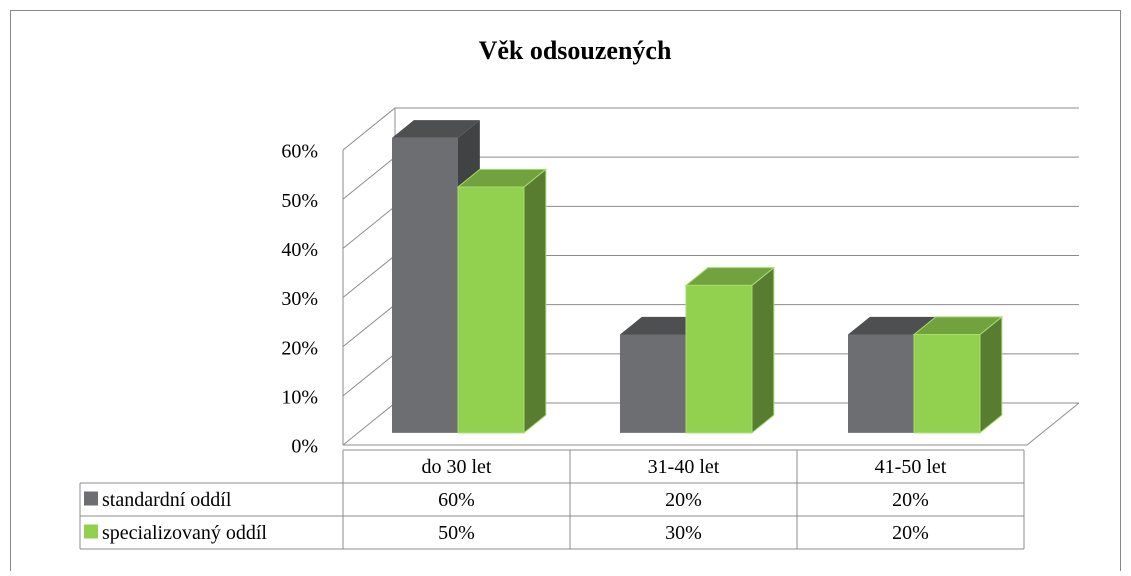 This screenshot has width=1131, height=576. Describe the element at coordinates (575, 50) in the screenshot. I see `chart-title: Věk odsouzených` at that location.